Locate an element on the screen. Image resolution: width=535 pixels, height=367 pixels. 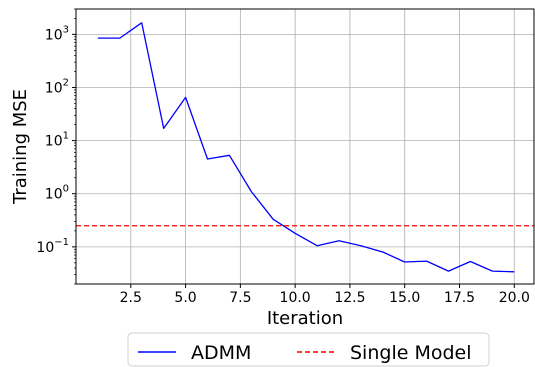
y-tick-label: 10³ is located at coordinates (57, 33).